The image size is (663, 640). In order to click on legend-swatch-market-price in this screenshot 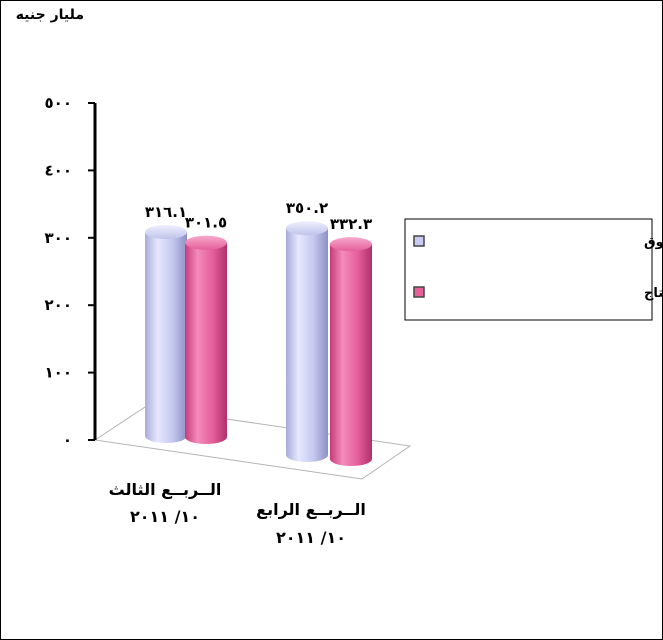, I will do `click(419, 241)`.